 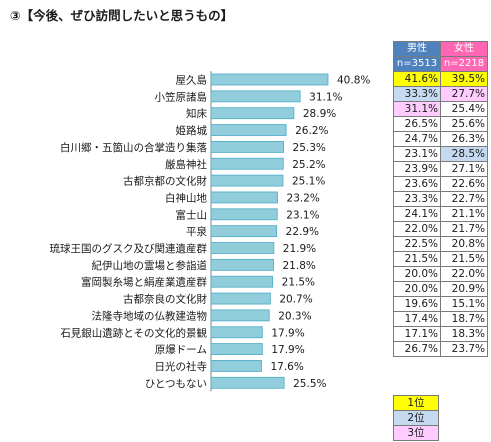 I want to click on value-label-11: 21.8%, so click(x=299, y=266).